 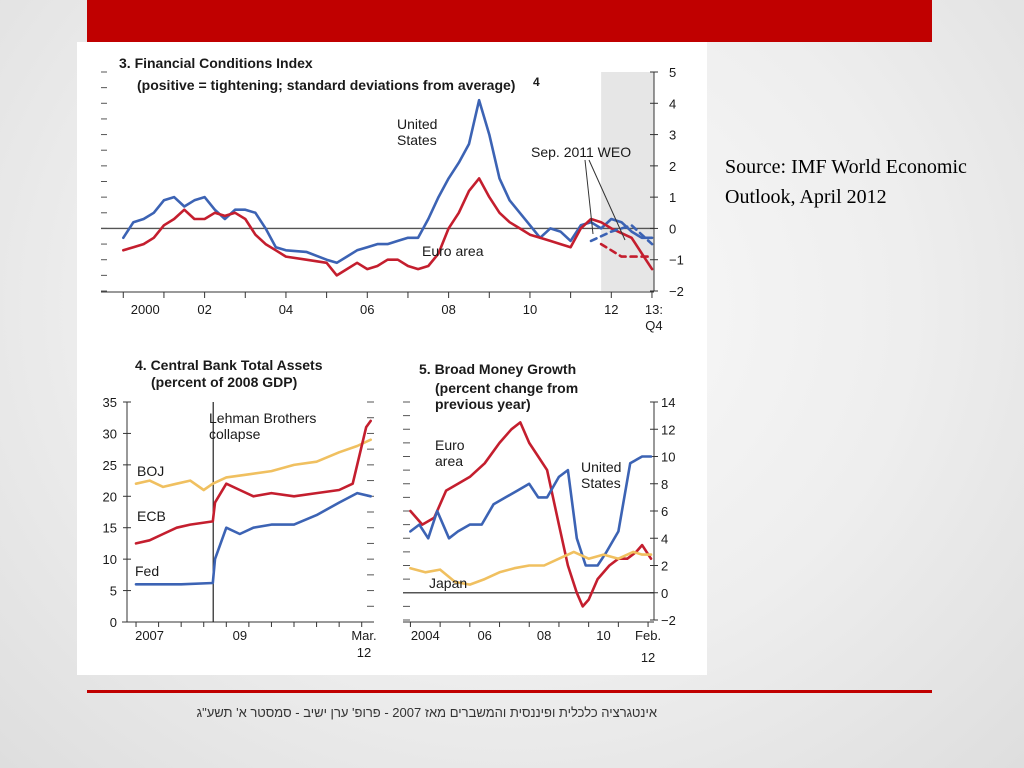 I want to click on fci-x-label: 08, so click(x=448, y=309).